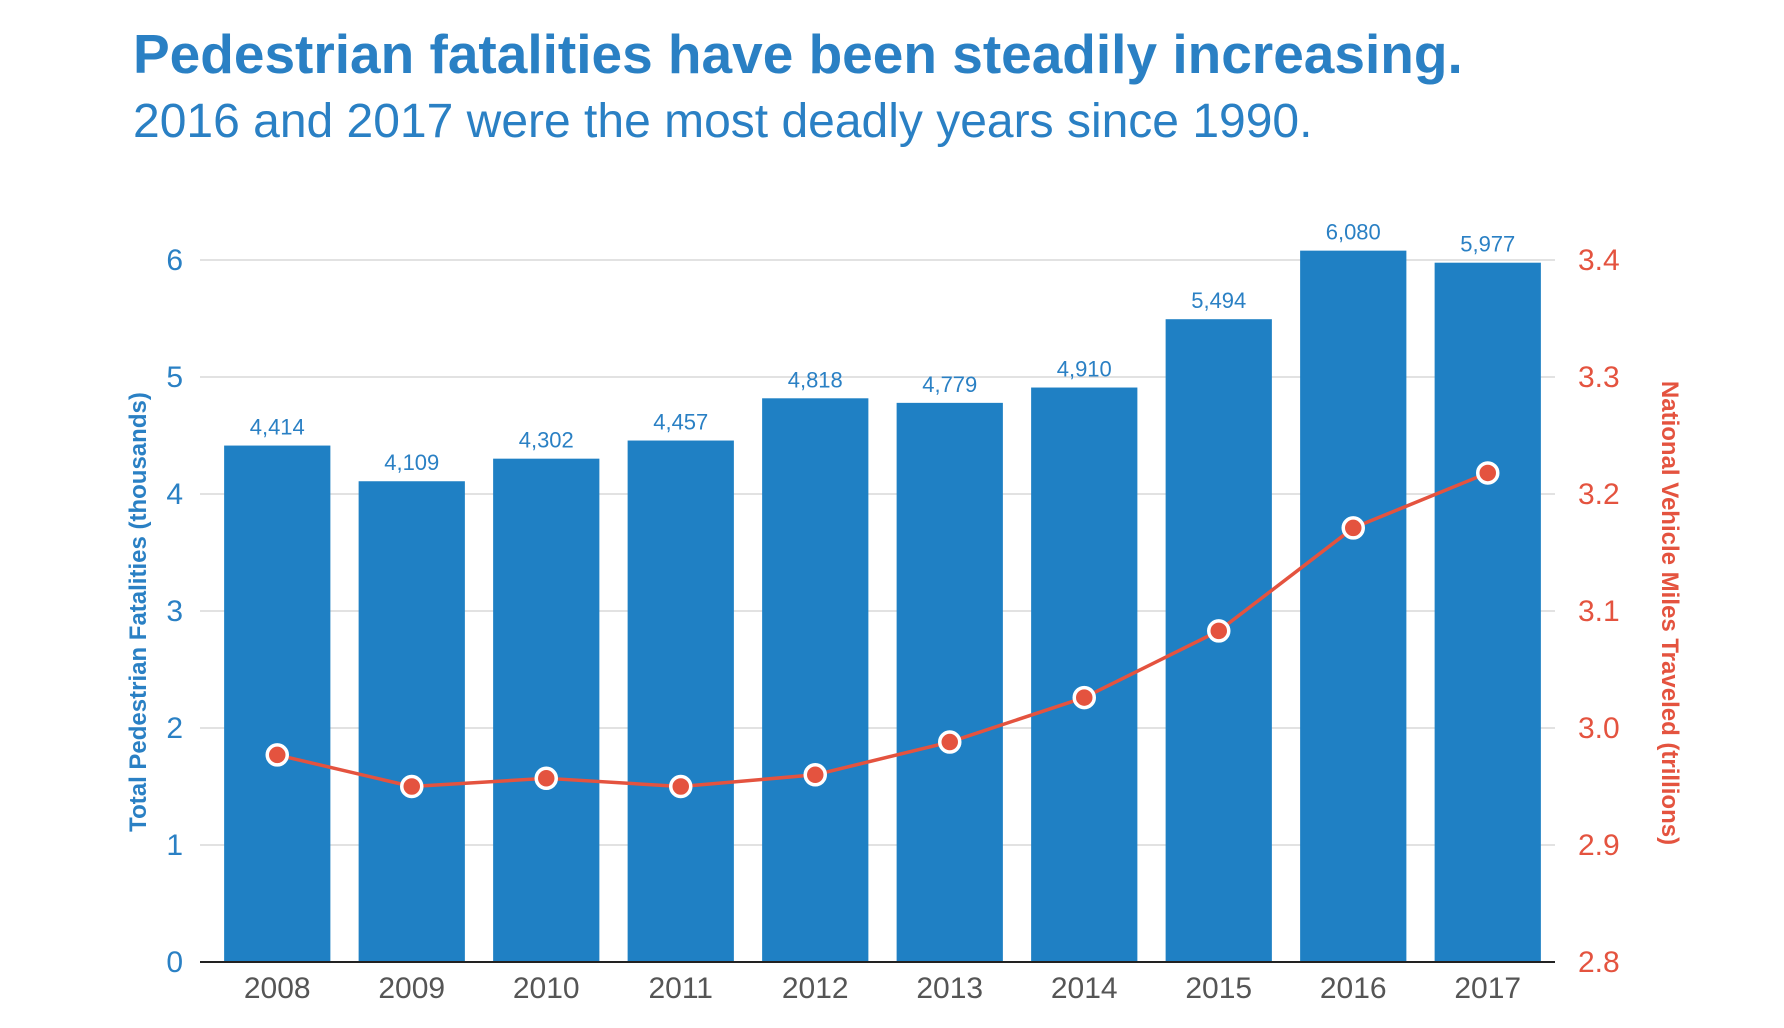 Image resolution: width=1784 pixels, height=1028 pixels. Describe the element at coordinates (680, 988) in the screenshot. I see `x-tick-label: 2011` at that location.